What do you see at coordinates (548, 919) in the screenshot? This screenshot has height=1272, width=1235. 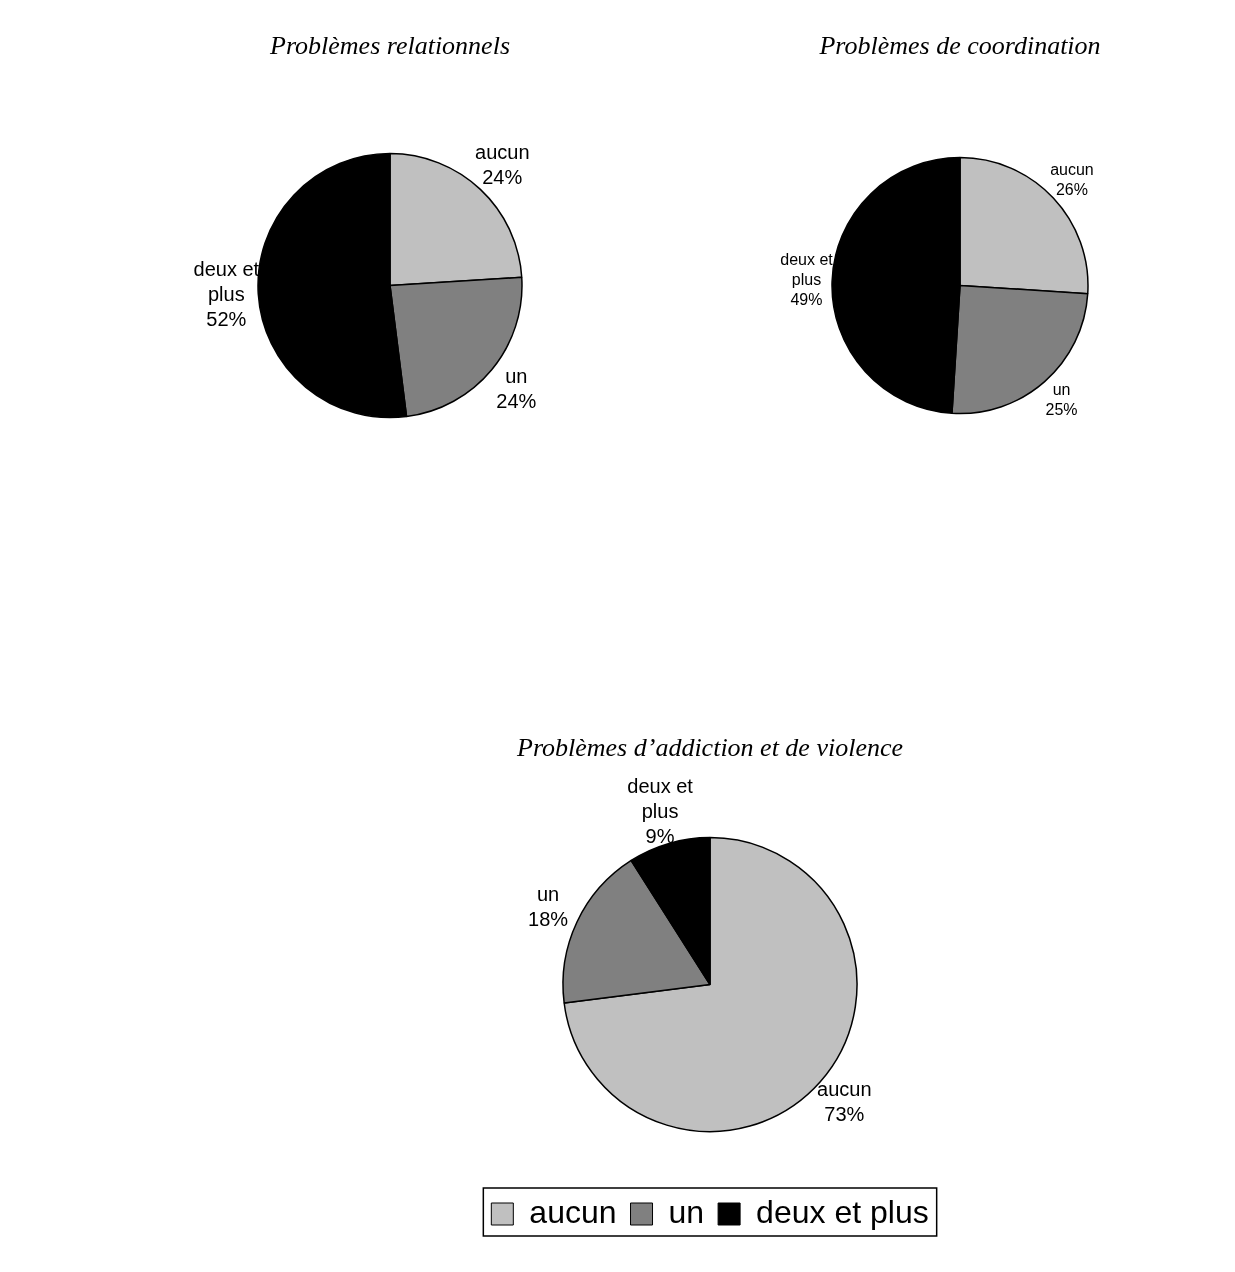 I see `data-label: 18%` at bounding box center [548, 919].